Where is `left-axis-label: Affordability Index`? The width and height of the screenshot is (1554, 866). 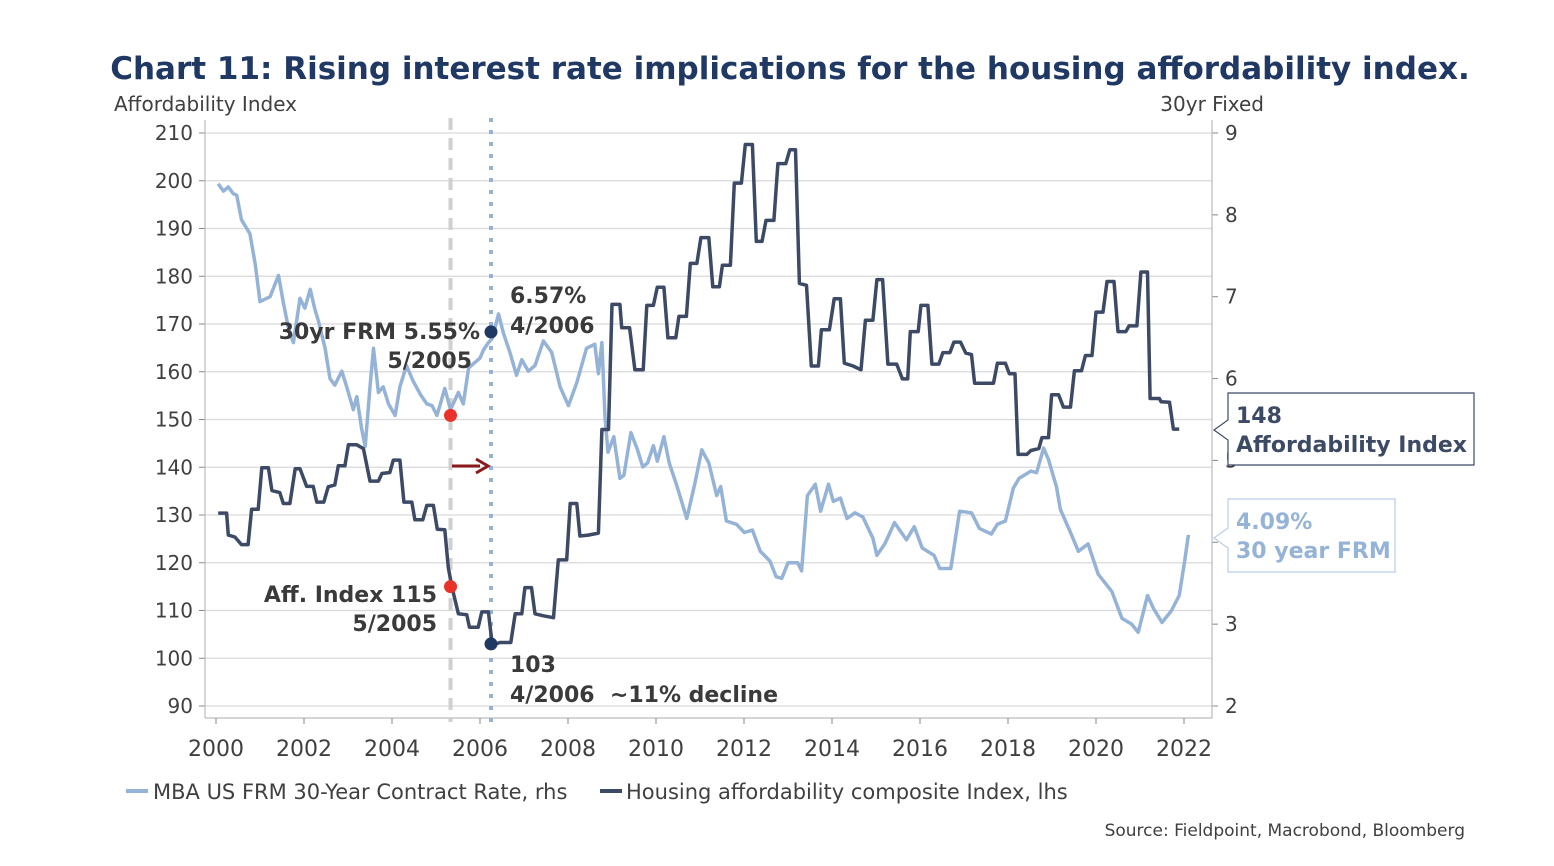
left-axis-label: Affordability Index is located at coordinates (205, 104).